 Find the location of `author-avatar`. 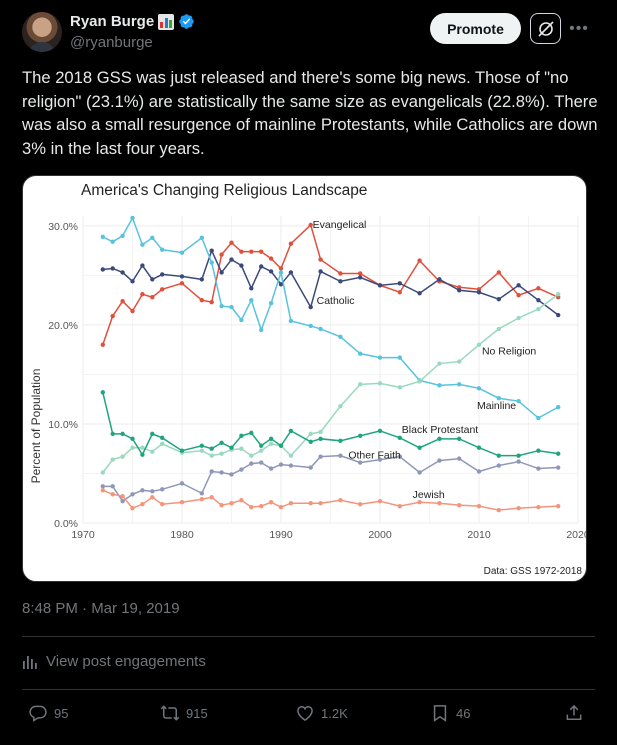

author-avatar is located at coordinates (42, 32).